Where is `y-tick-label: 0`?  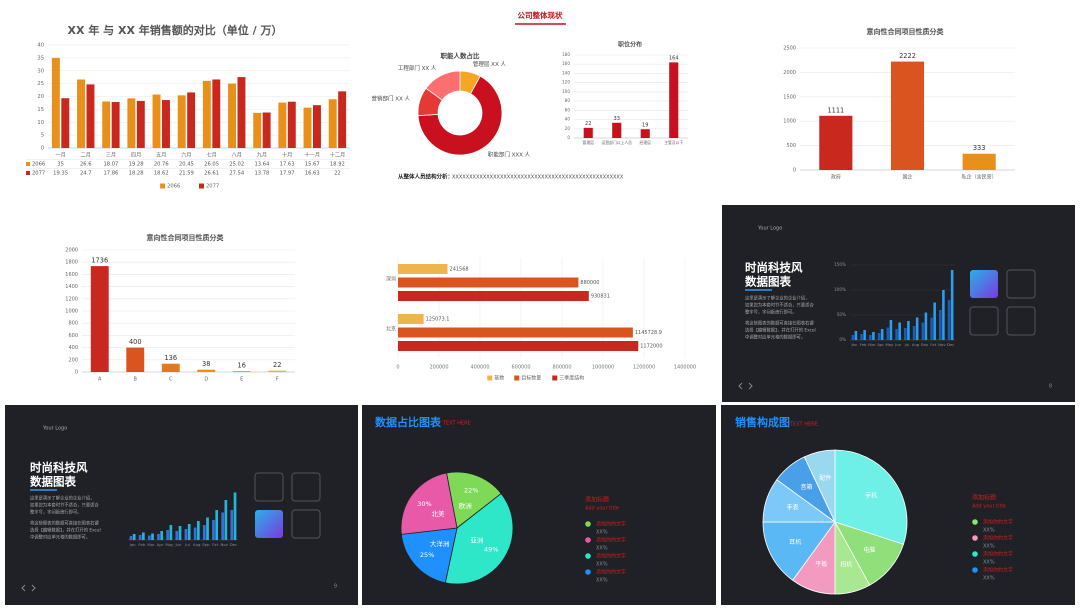 y-tick-label: 0 is located at coordinates (42, 149).